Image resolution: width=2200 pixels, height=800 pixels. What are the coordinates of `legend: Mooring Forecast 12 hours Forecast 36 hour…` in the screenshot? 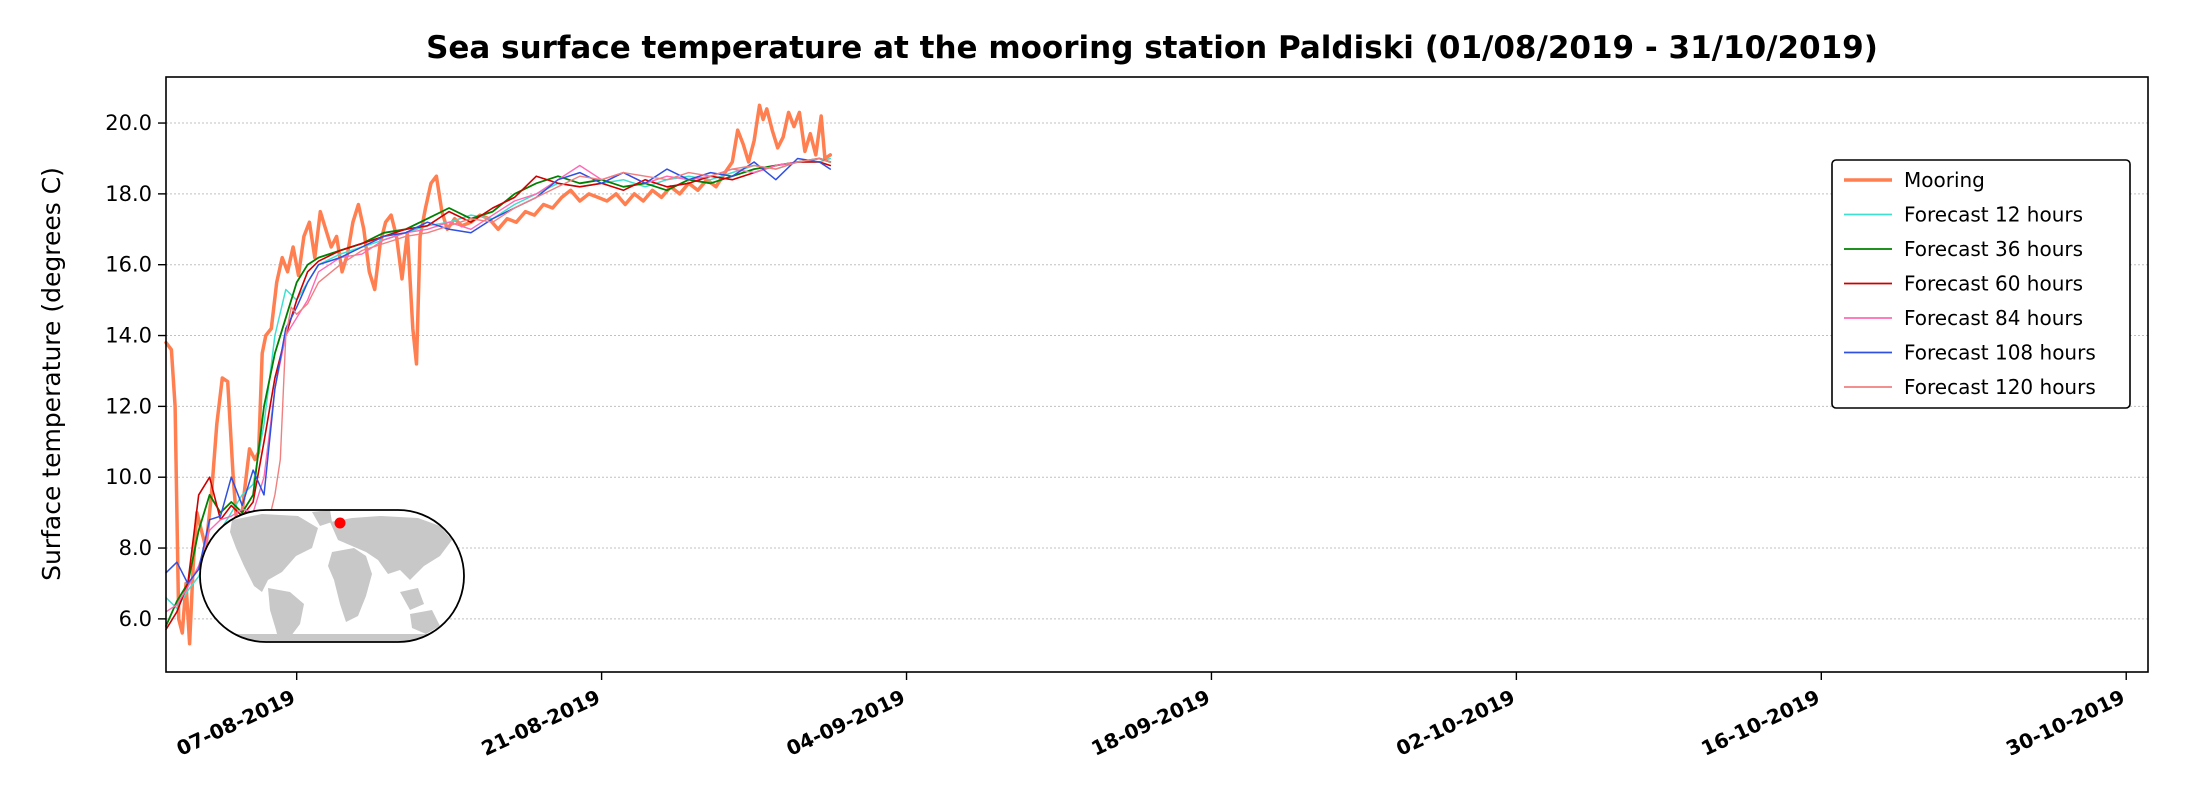 It's located at (1981, 284).